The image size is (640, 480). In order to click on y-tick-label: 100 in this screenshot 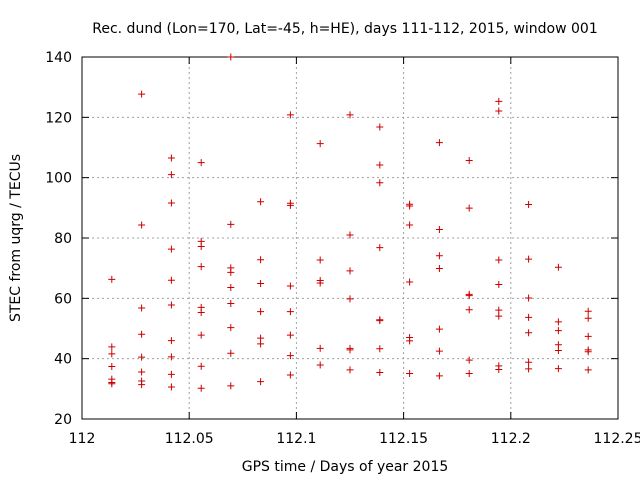, I will do `click(58, 179)`.